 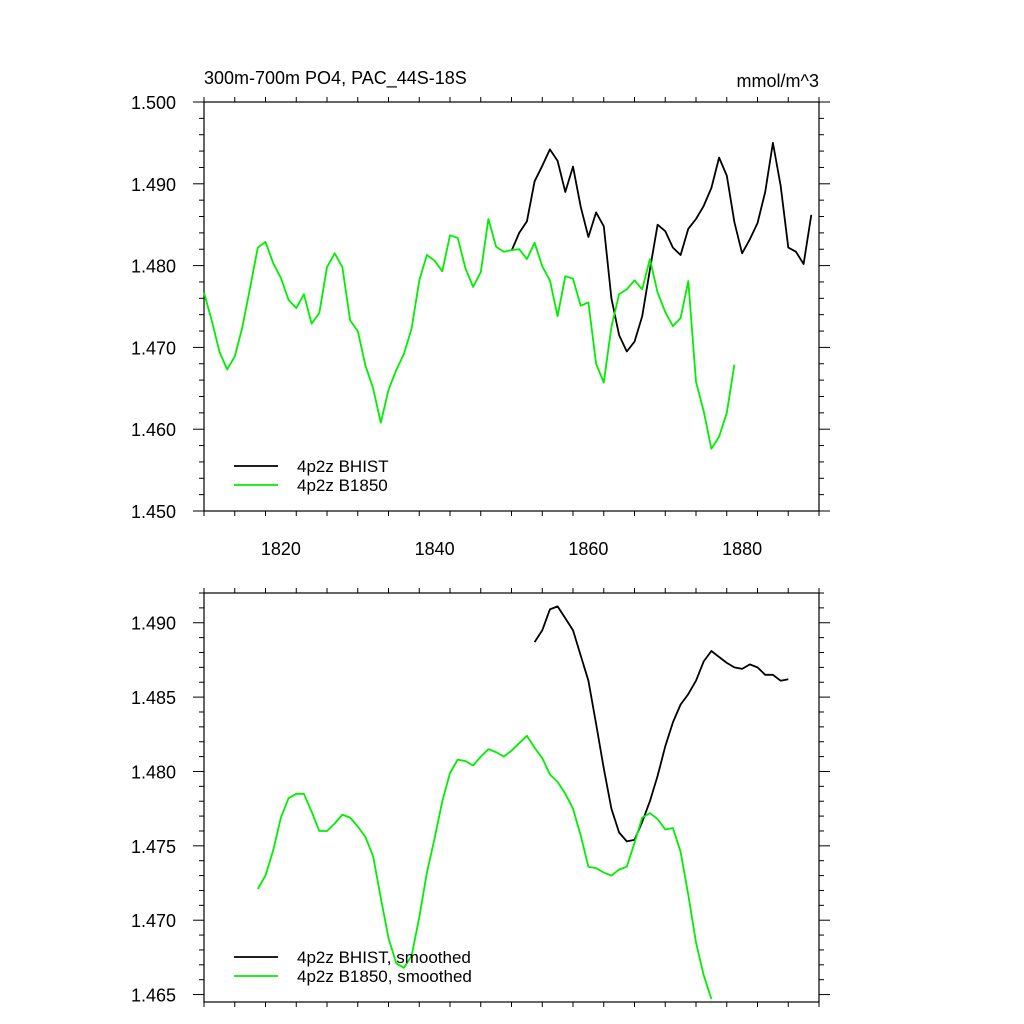 I want to click on y-tick-label: 1.500, so click(x=153, y=103).